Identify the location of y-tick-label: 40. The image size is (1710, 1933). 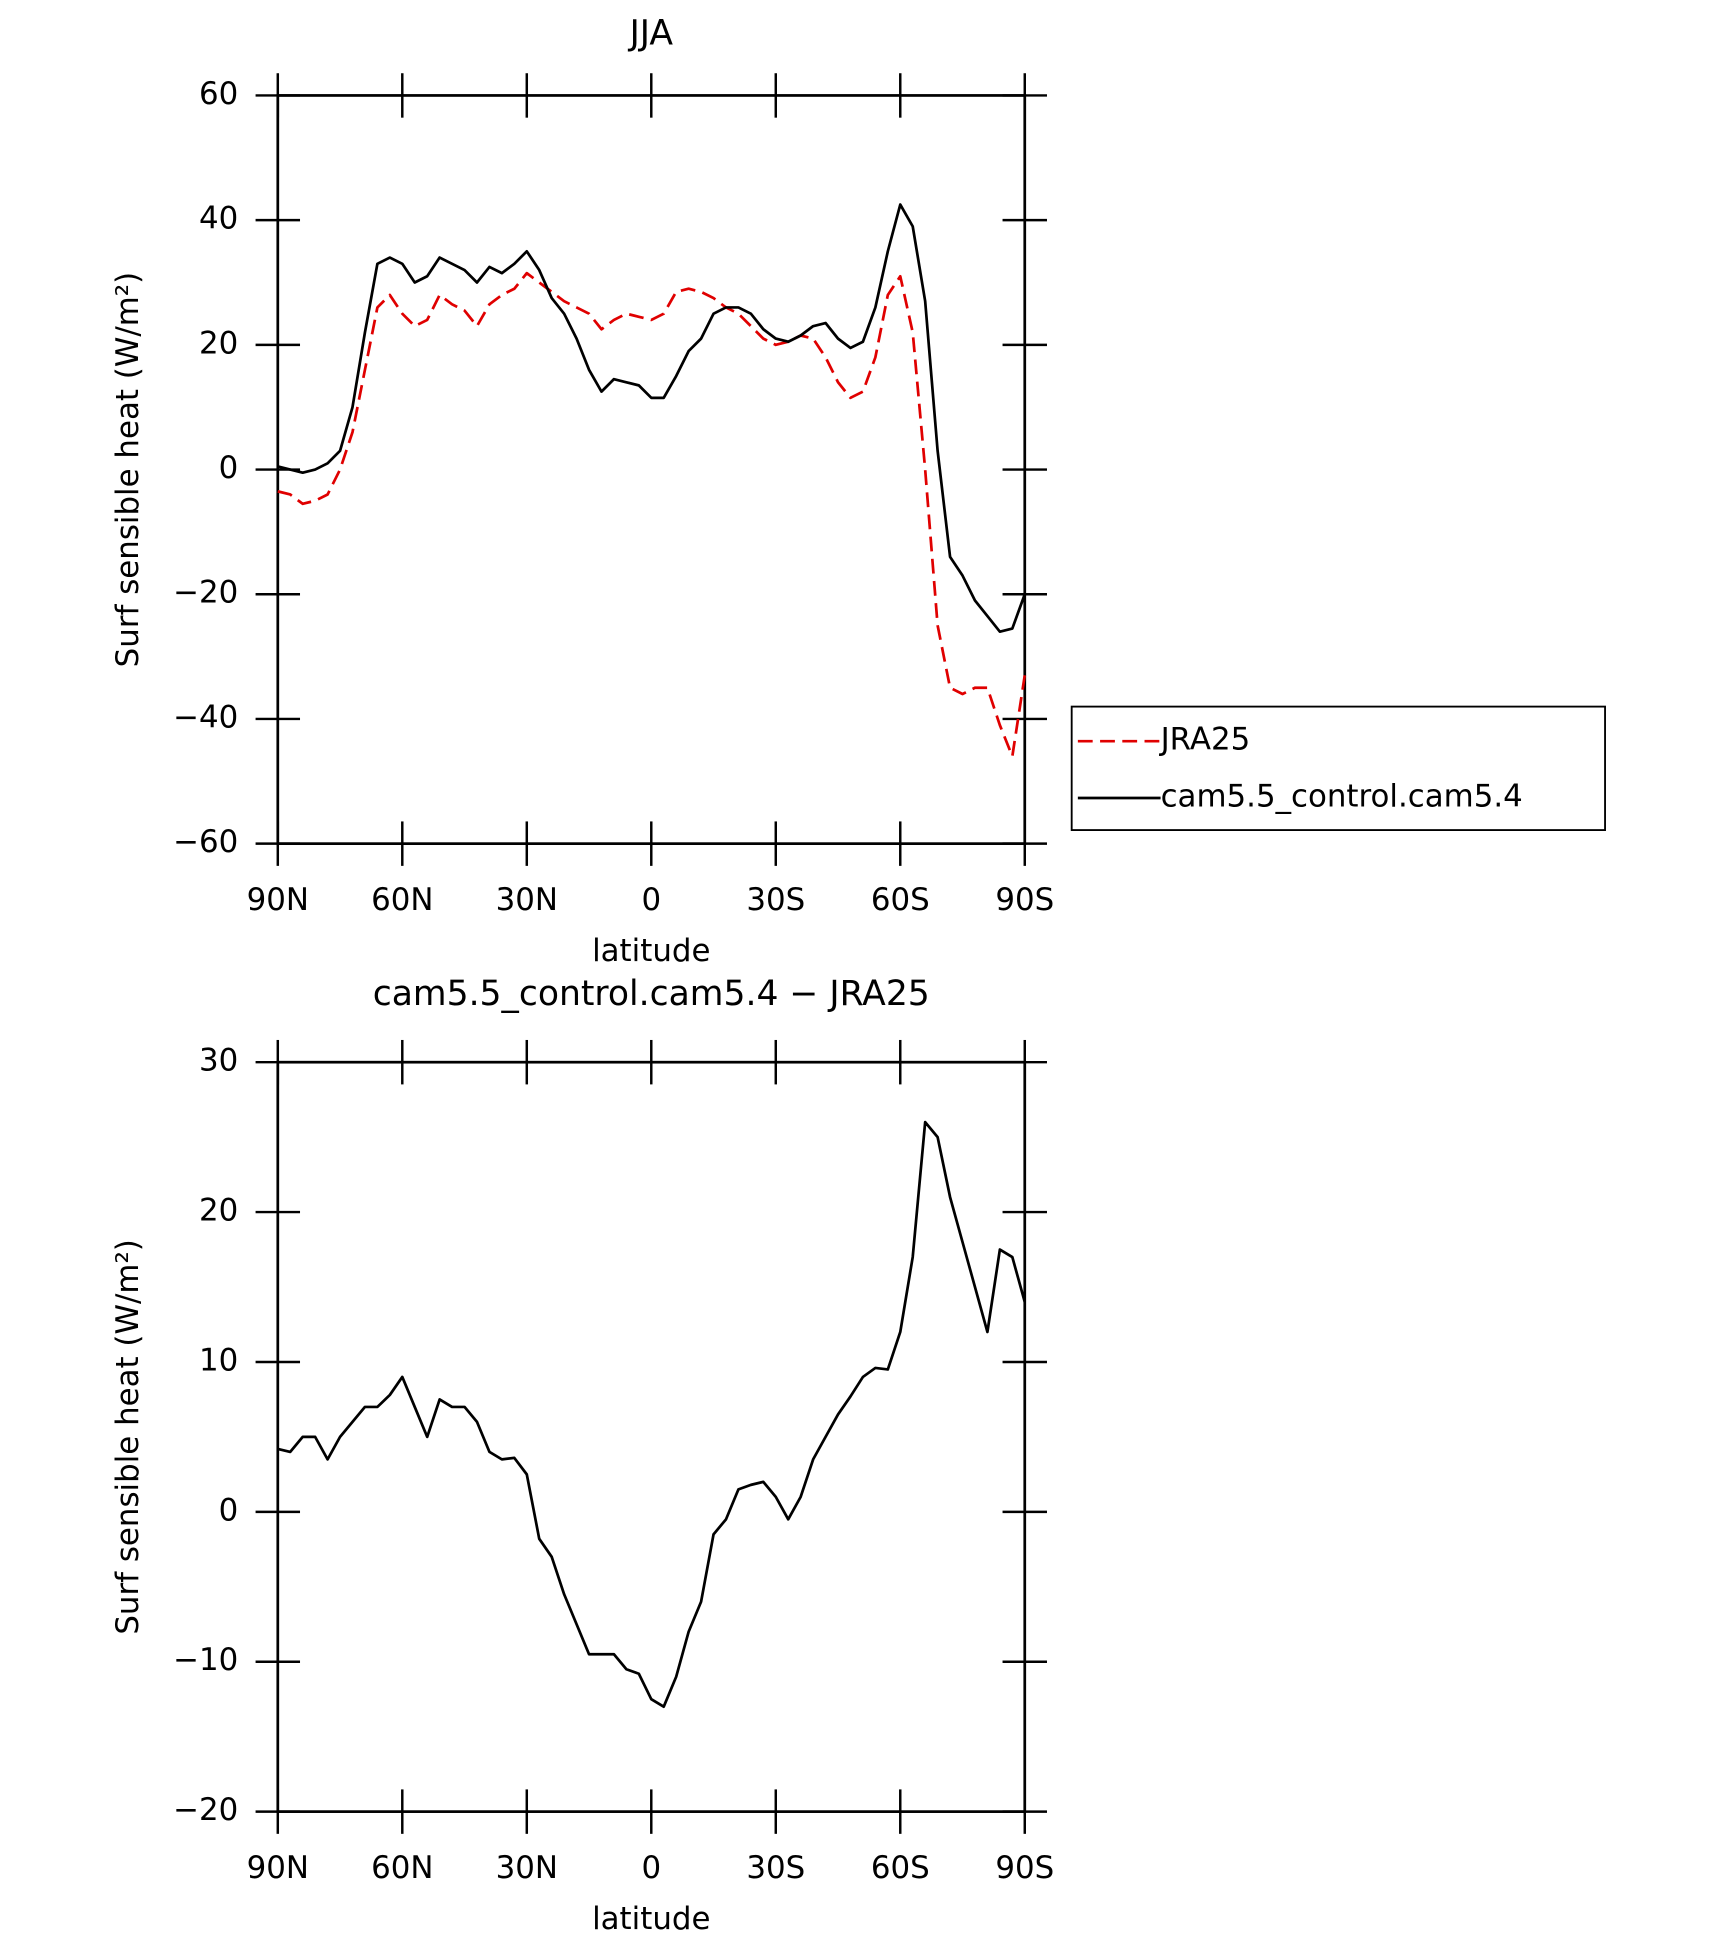
(218, 219).